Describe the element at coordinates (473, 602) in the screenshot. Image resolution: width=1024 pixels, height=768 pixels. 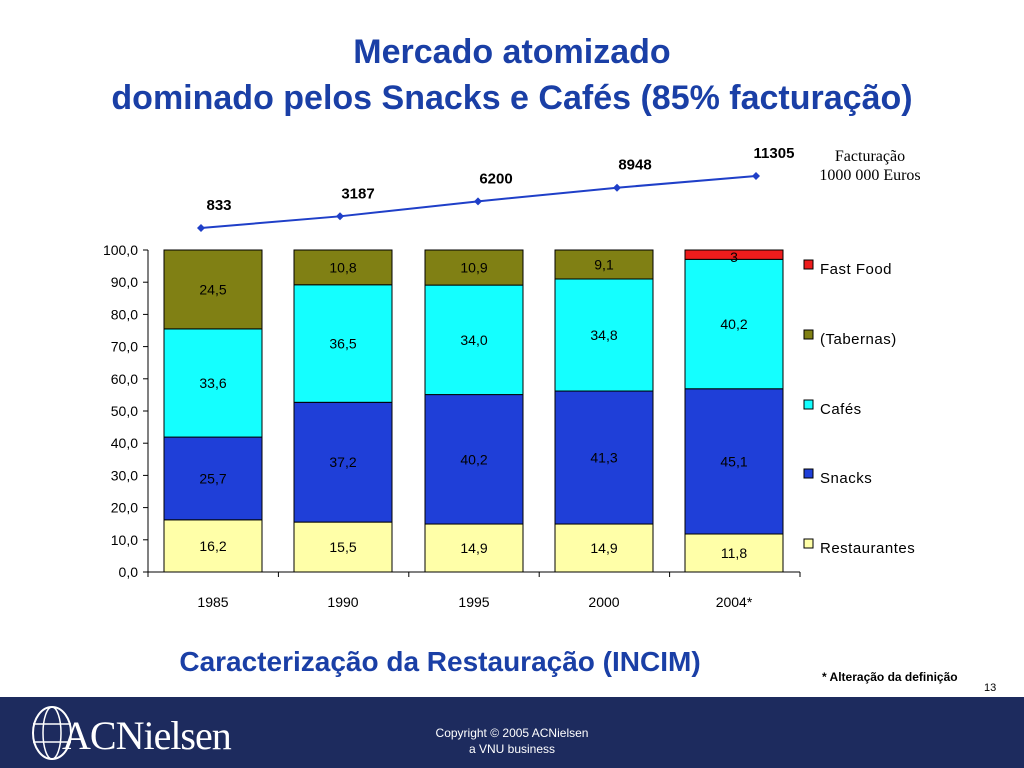
I see `x-tick-label: 1995` at that location.